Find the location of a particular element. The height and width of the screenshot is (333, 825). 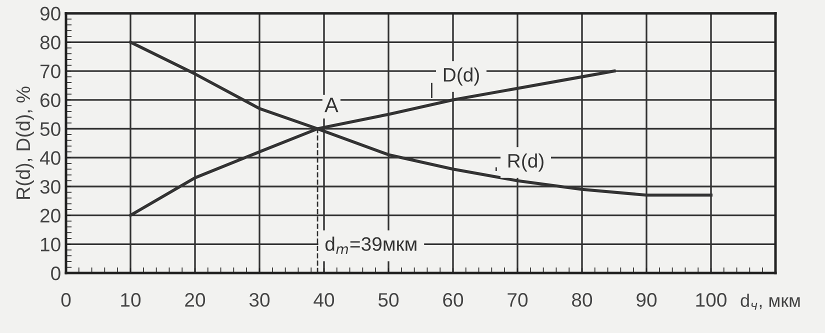

annotation: A is located at coordinates (331, 105).